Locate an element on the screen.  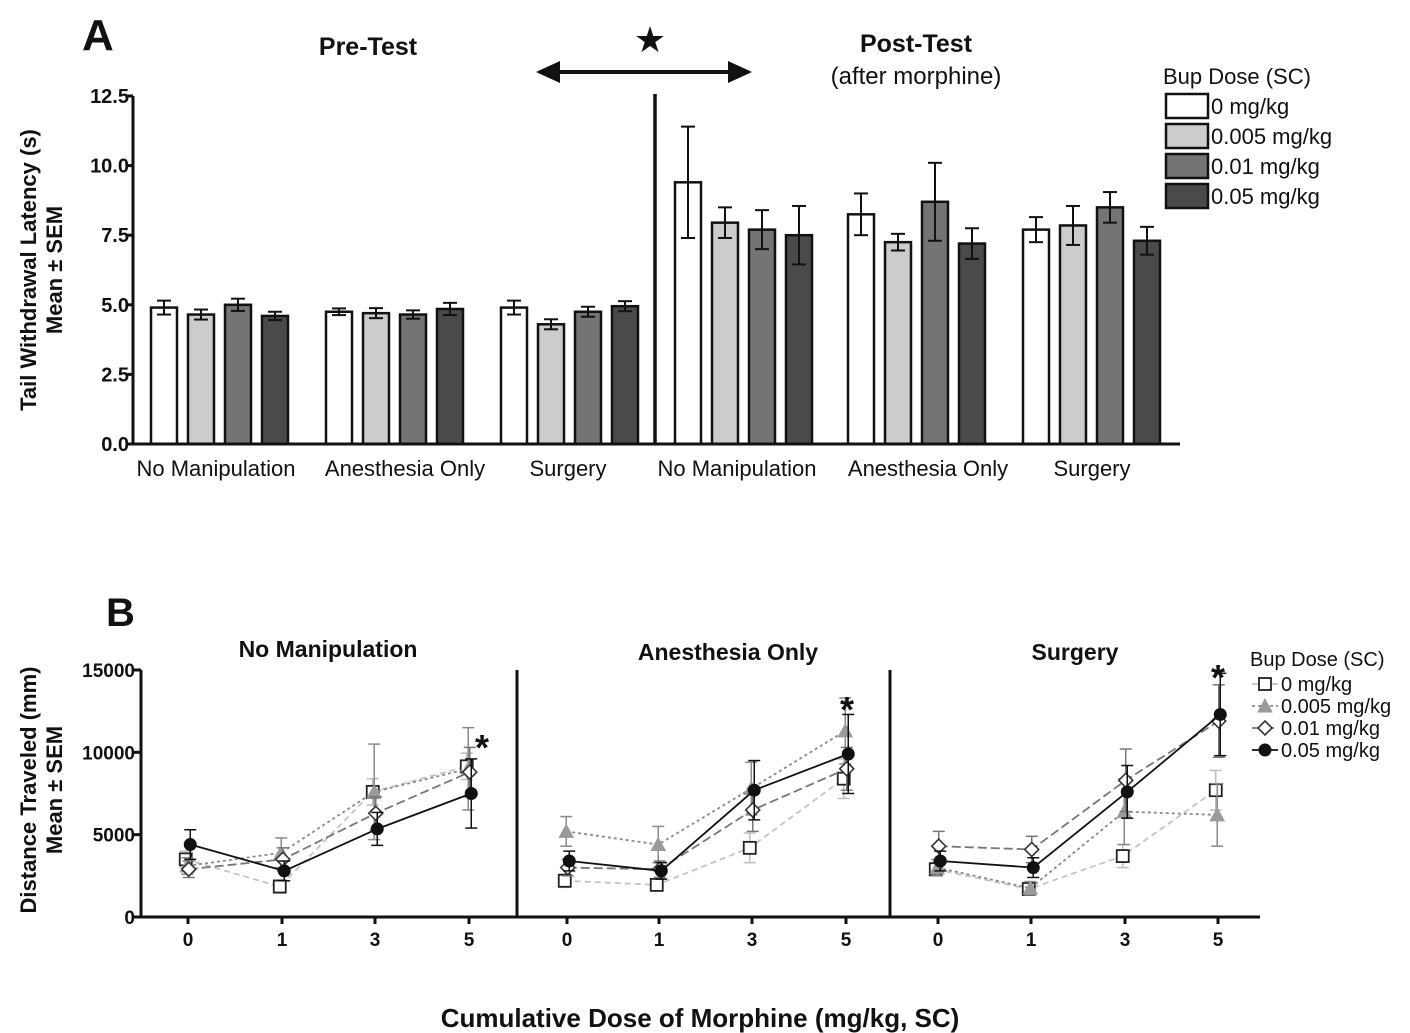
panel-title: Surgery is located at coordinates (1075, 652).